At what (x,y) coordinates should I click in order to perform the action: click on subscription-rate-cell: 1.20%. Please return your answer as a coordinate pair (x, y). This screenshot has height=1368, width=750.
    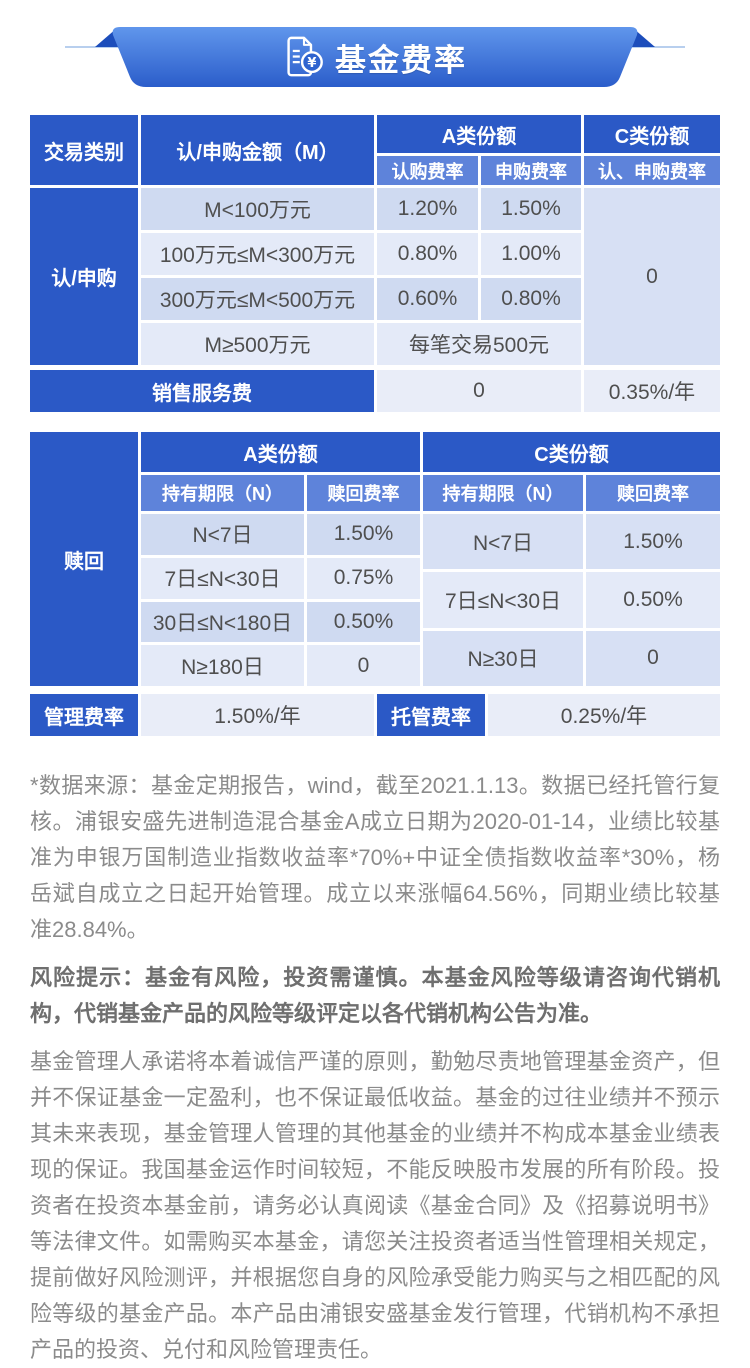
    Looking at the image, I should click on (427, 209).